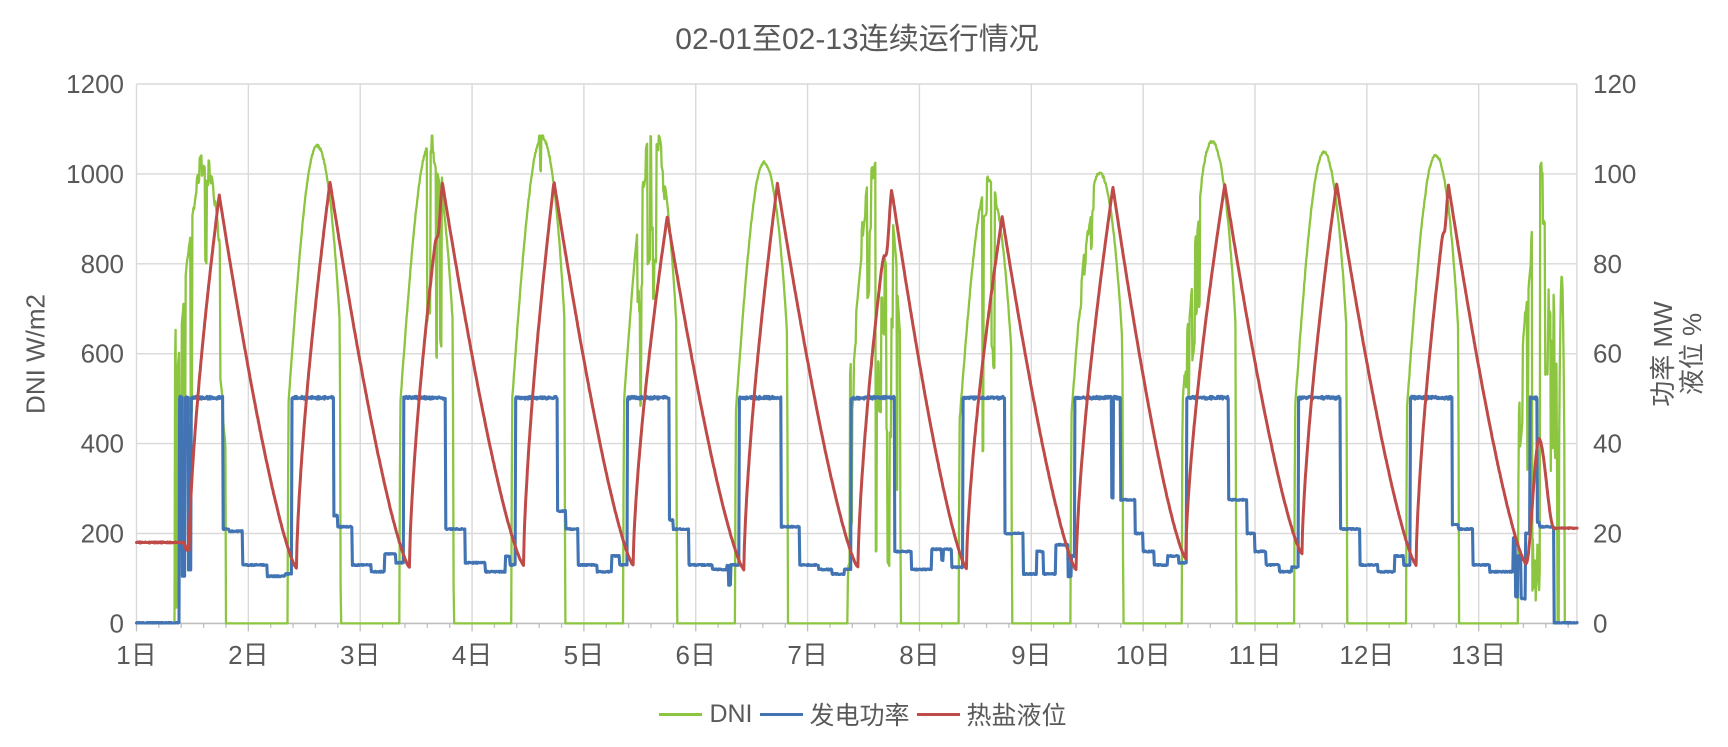  Describe the element at coordinates (360, 655) in the screenshot. I see `x-tick-label: 3日` at that location.